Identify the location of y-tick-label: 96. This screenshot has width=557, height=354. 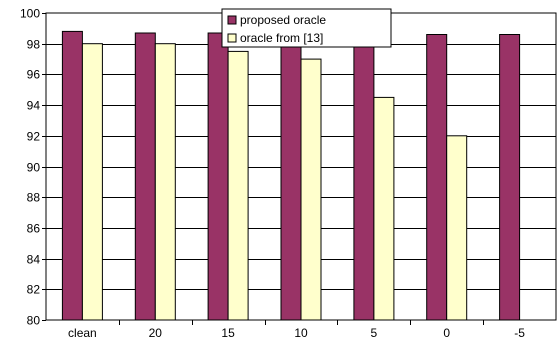
(34, 75).